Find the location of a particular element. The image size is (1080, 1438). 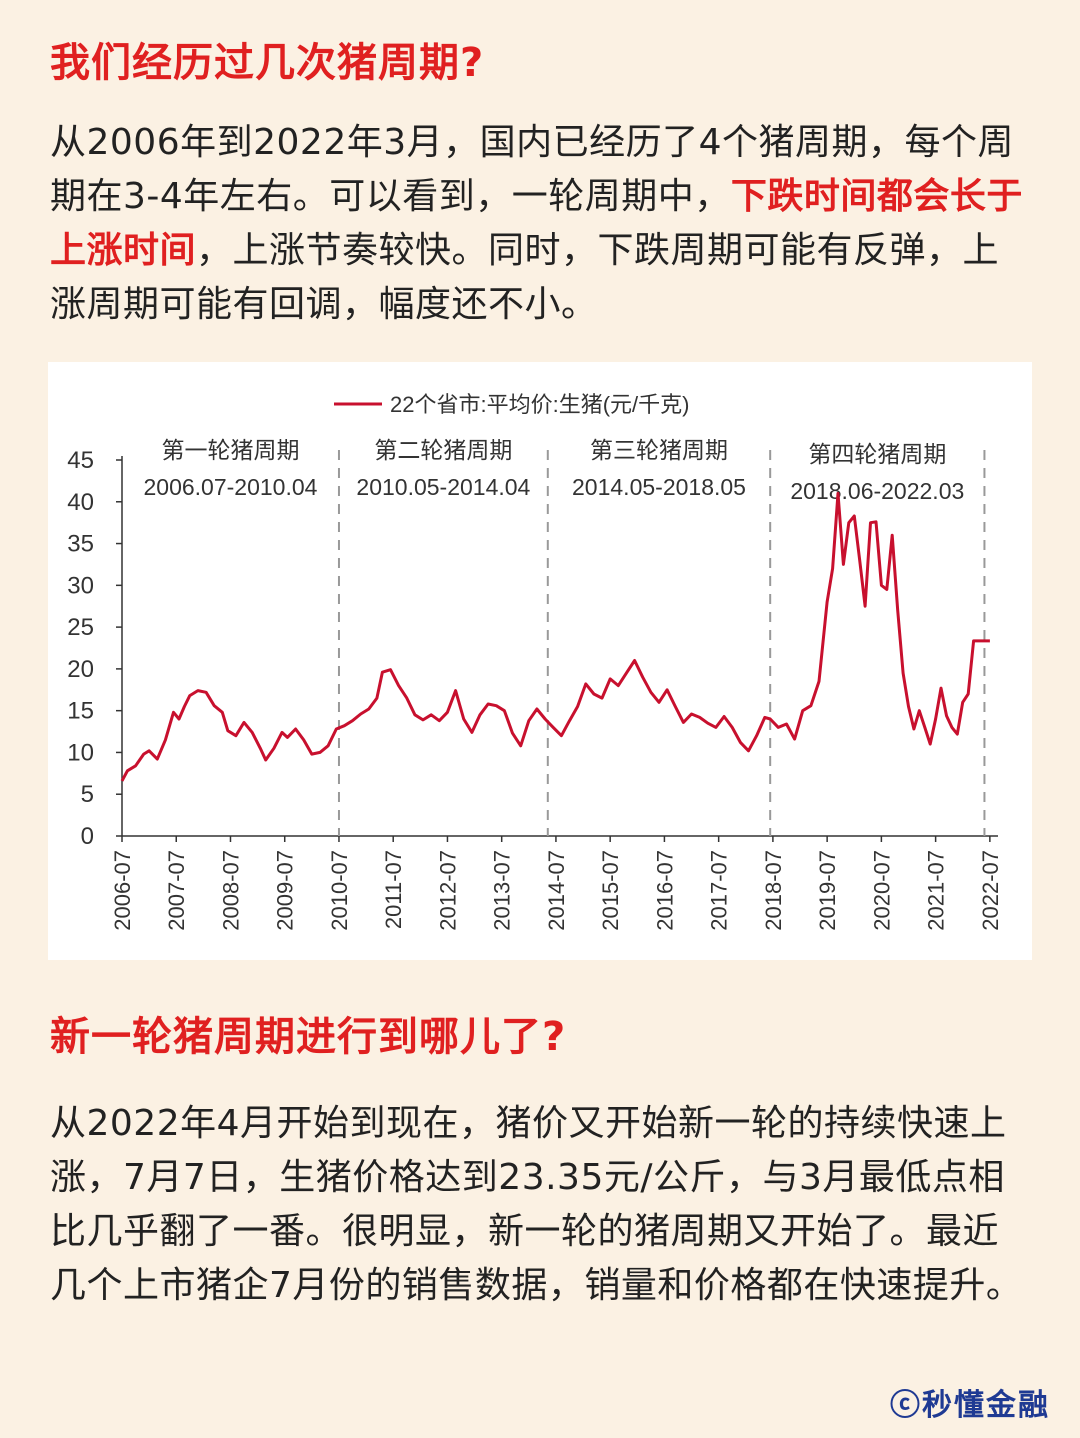

y-axis: 0 5 10 15 20 25 30 35 40 45 is located at coordinates (95, 648).